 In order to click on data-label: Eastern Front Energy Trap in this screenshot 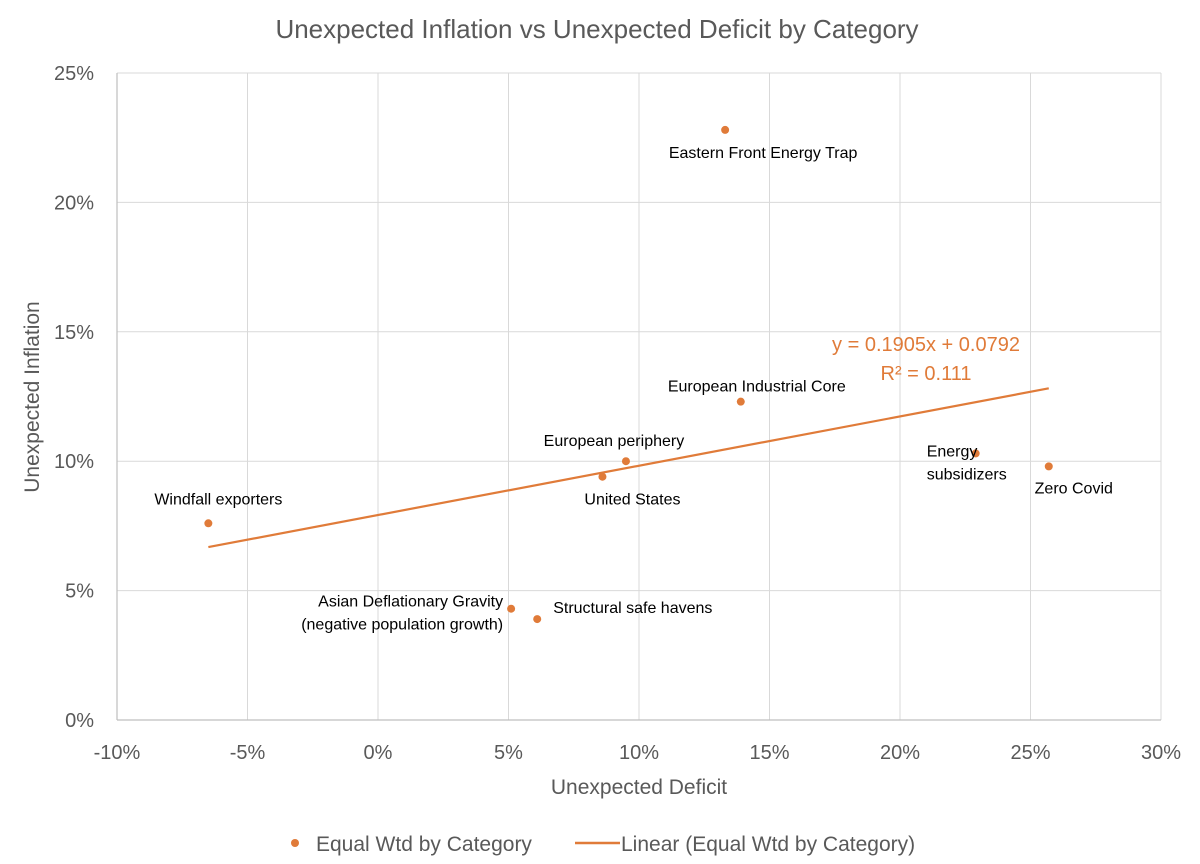, I will do `click(763, 153)`.